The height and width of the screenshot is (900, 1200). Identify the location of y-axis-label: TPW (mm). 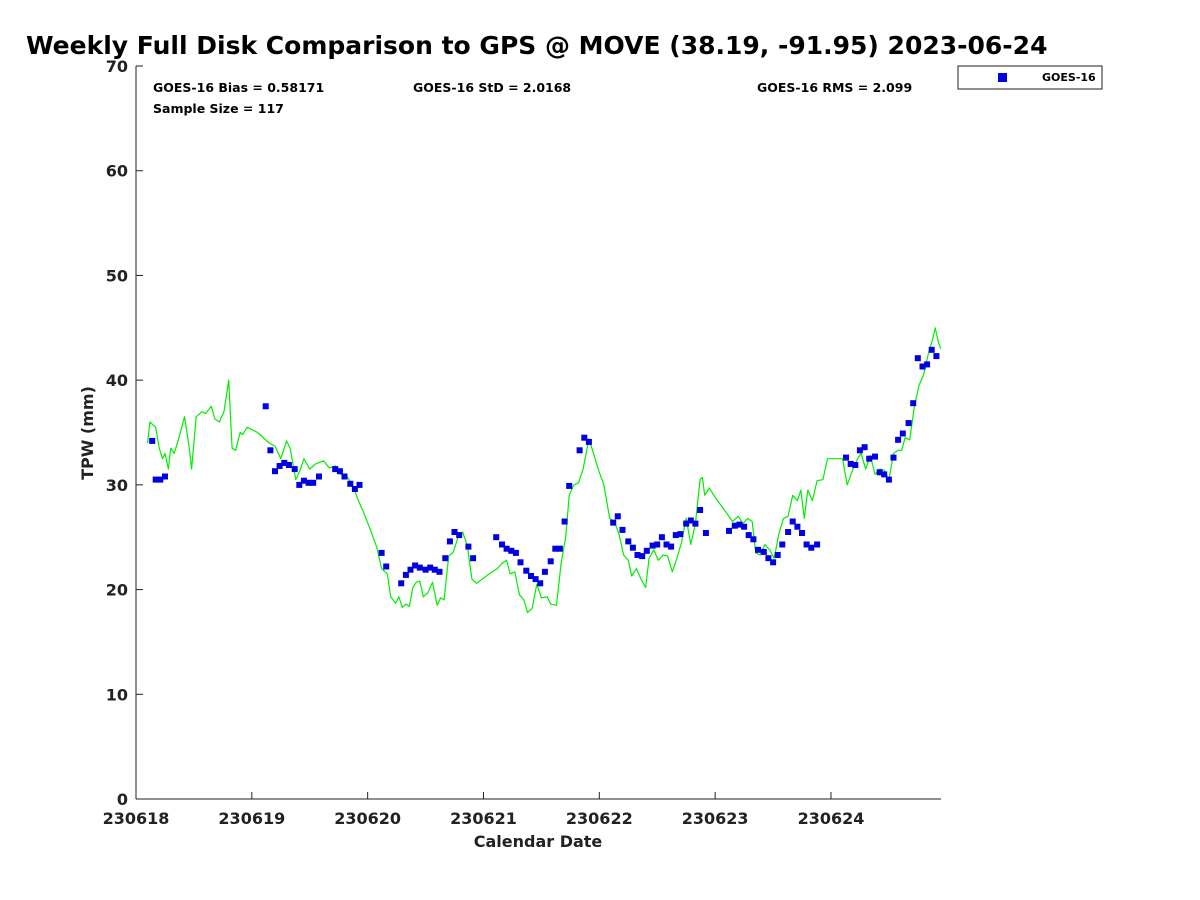
(87, 433).